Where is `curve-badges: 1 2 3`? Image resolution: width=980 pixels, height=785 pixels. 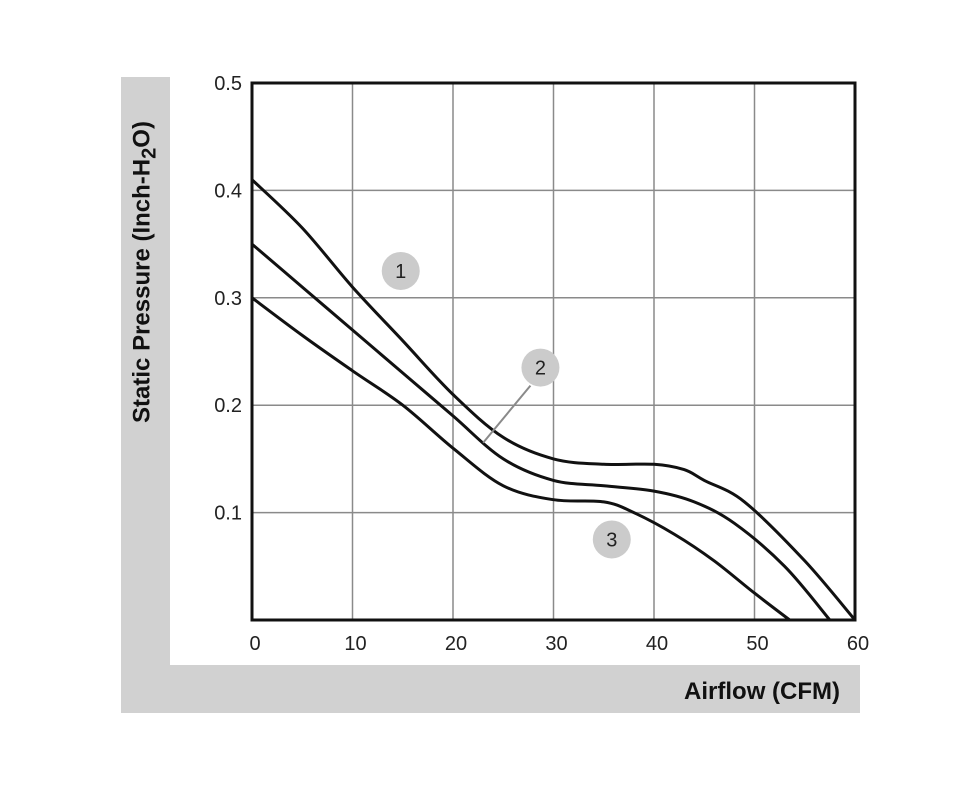
curve-badges: 1 2 3 is located at coordinates (506, 405).